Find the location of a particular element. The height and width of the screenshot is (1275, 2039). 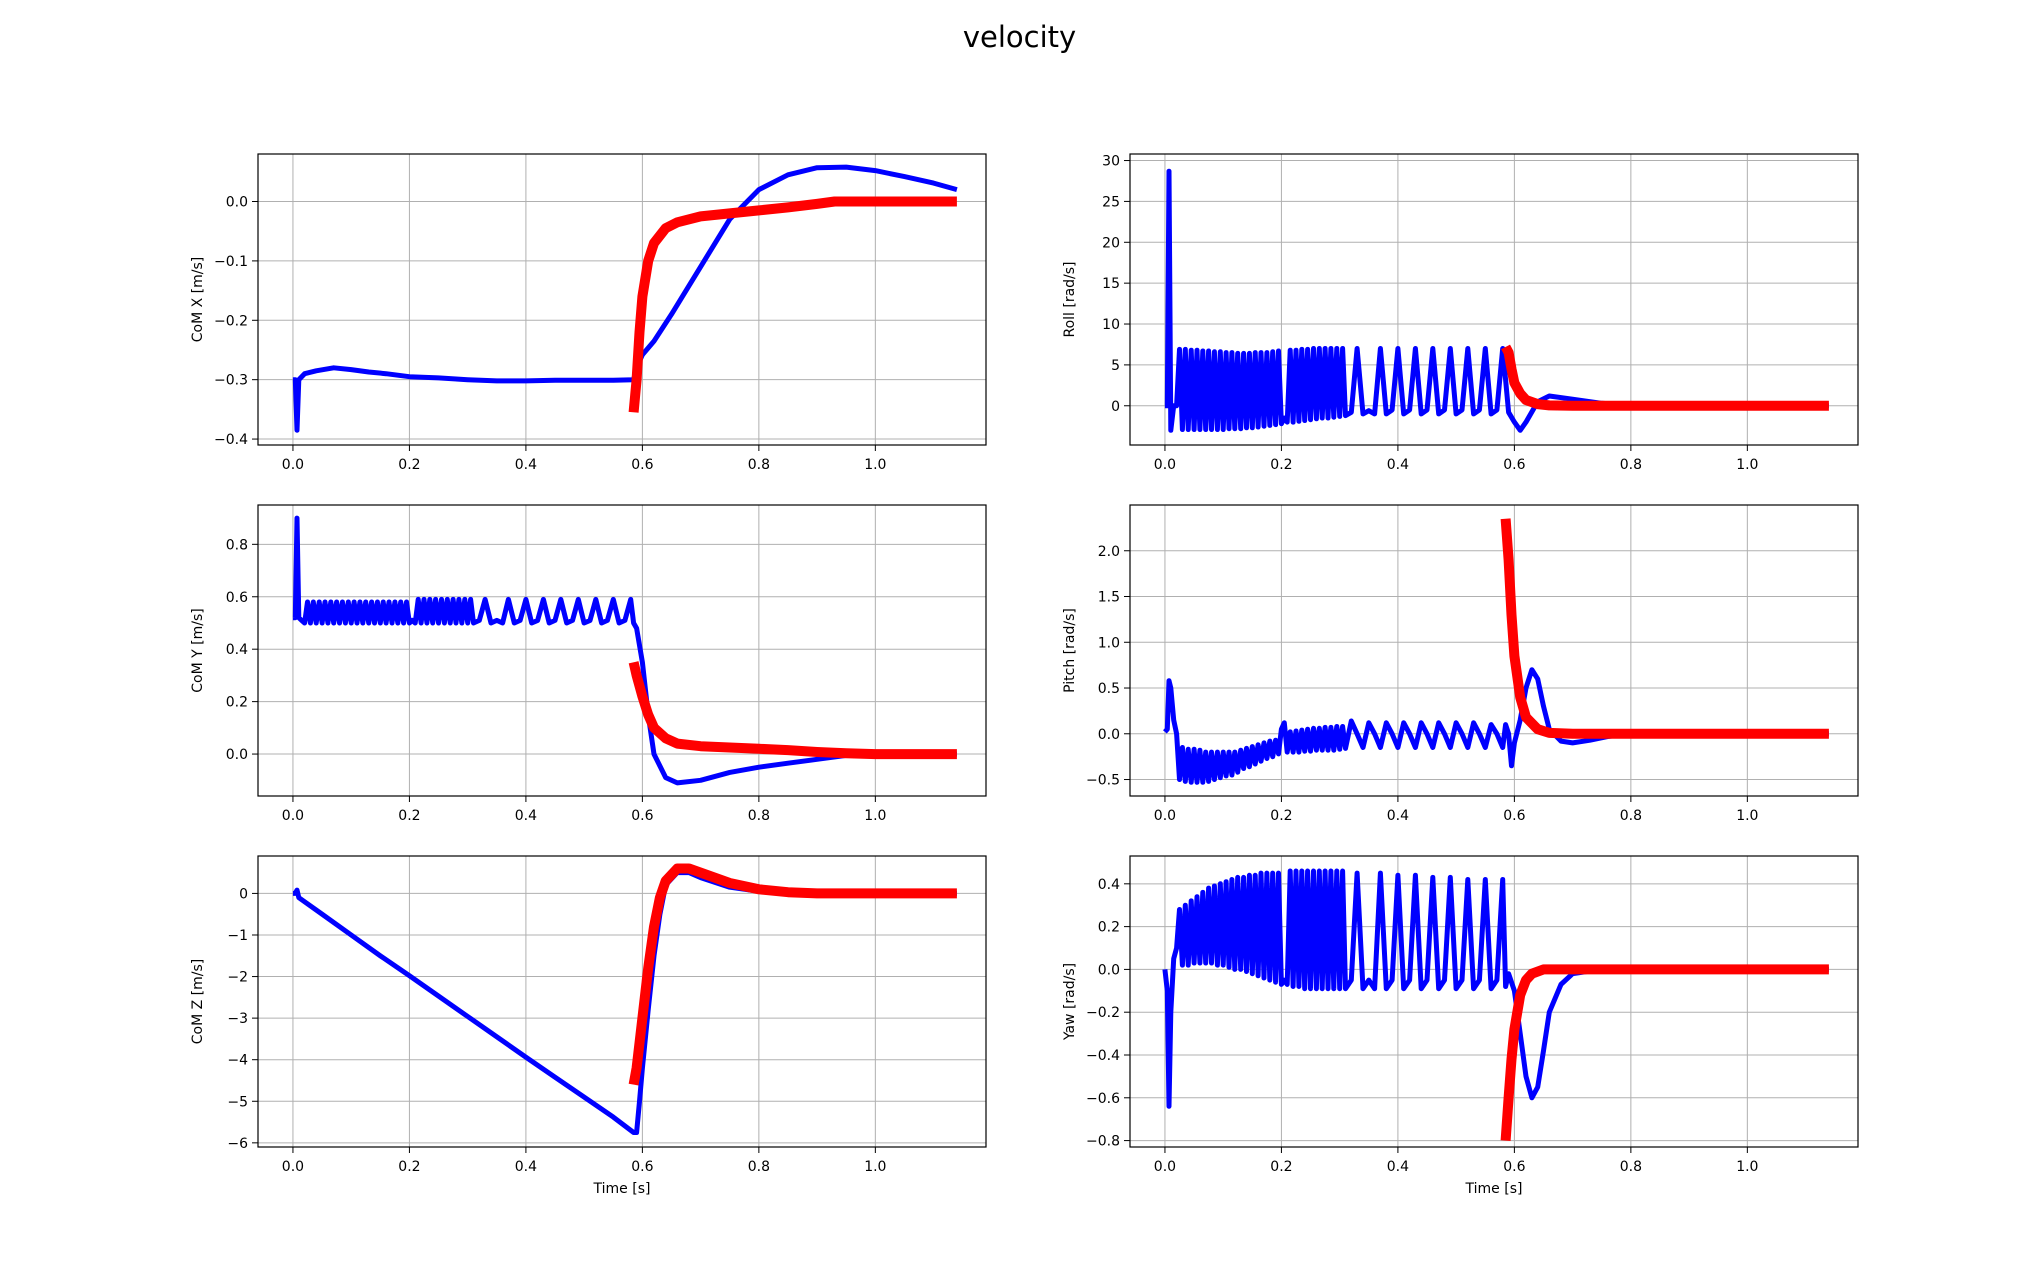

y-tick-label: −0.8 is located at coordinates (1103, 1142).